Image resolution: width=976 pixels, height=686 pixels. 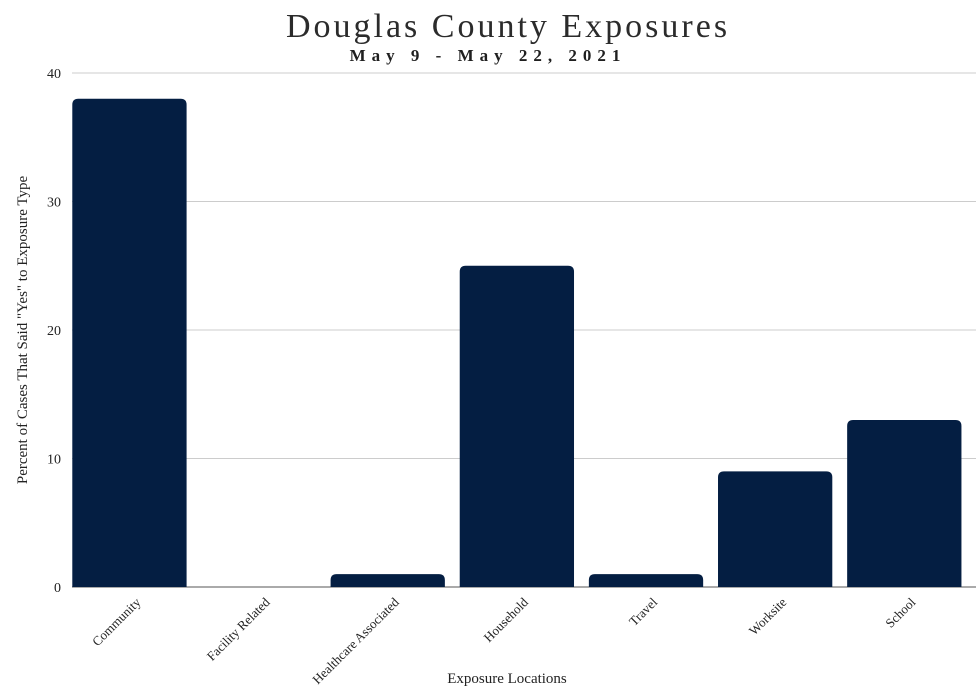 What do you see at coordinates (355, 640) in the screenshot?
I see `x-tick-label: Healthcare Associated` at bounding box center [355, 640].